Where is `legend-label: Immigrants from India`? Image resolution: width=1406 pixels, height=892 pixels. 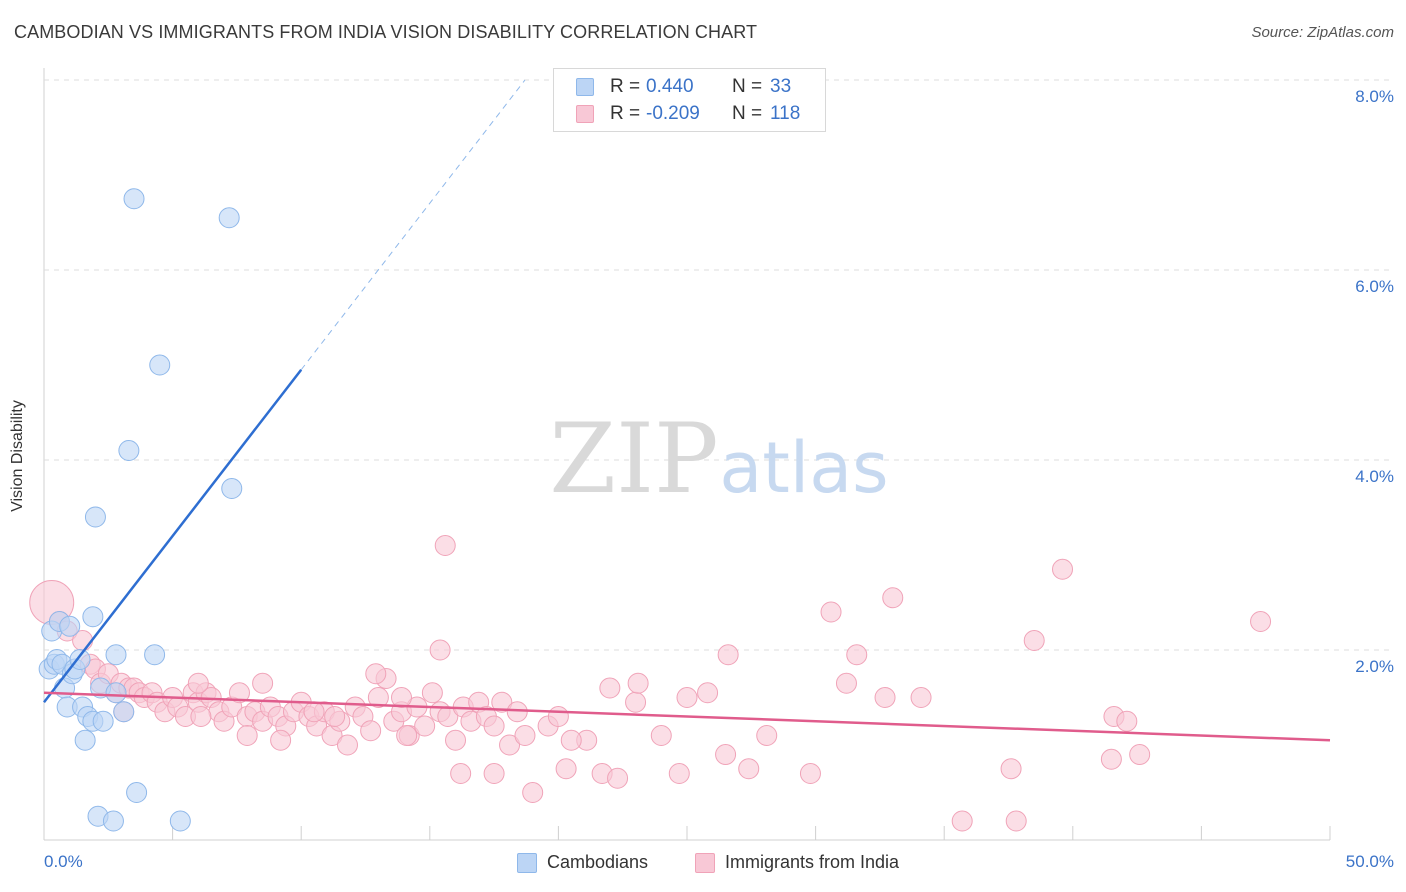 legend-label: Immigrants from India is located at coordinates (812, 862).